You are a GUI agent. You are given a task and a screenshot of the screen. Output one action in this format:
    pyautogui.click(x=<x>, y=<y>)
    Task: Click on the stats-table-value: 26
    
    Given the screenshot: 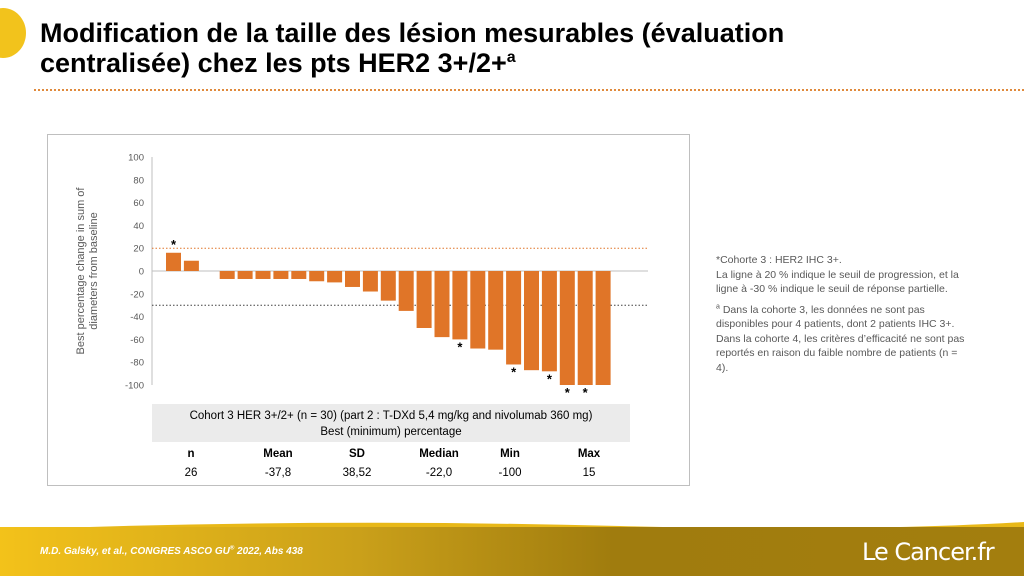 What is the action you would take?
    pyautogui.click(x=191, y=473)
    